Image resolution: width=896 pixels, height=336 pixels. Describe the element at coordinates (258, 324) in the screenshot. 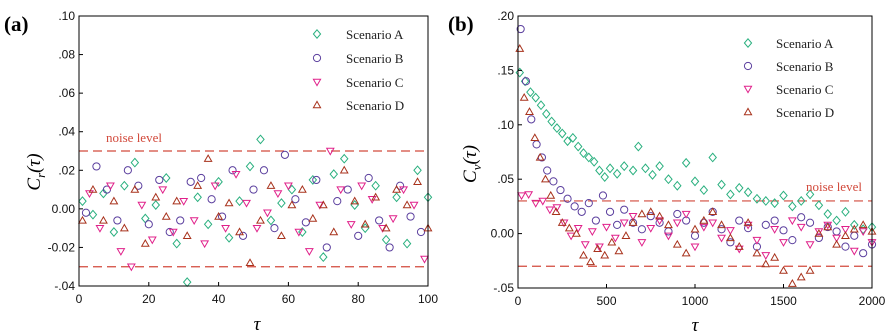

I see `panel-a-x-axis-label: τ` at that location.